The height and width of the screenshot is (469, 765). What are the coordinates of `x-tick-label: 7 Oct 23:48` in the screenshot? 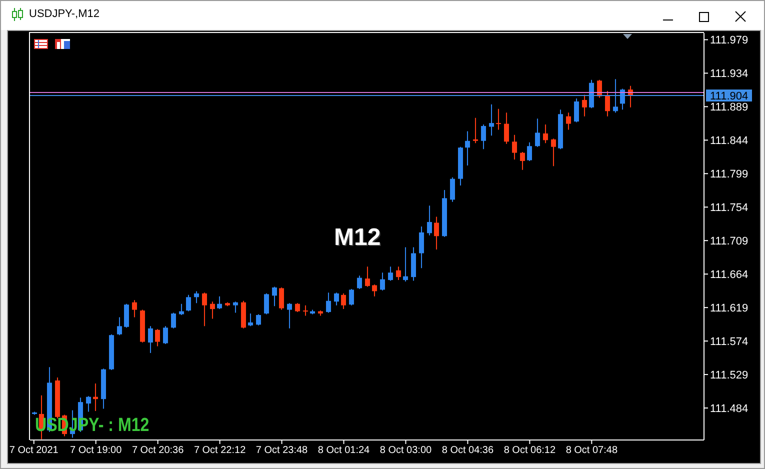 It's located at (282, 450).